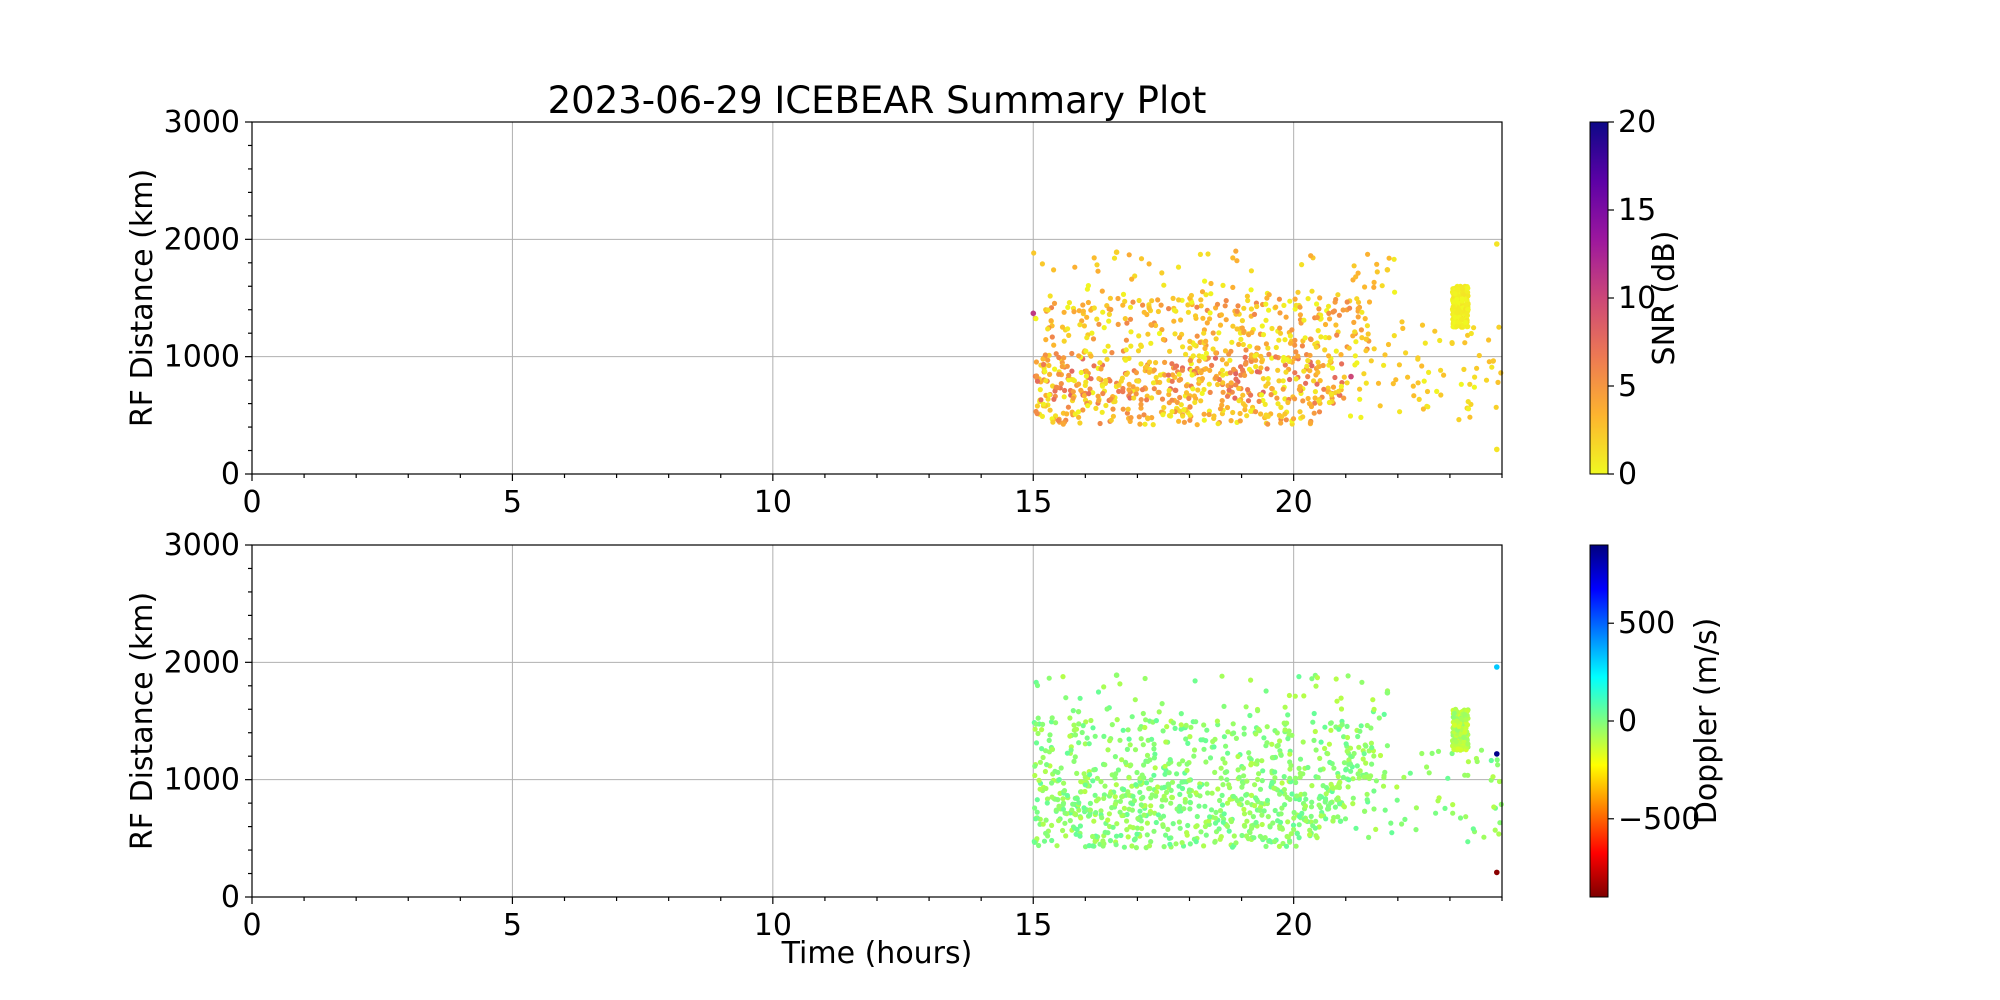 This screenshot has width=2000, height=1000. Describe the element at coordinates (1644, 721) in the screenshot. I see `doppler-colorbar: −500 0 500` at that location.